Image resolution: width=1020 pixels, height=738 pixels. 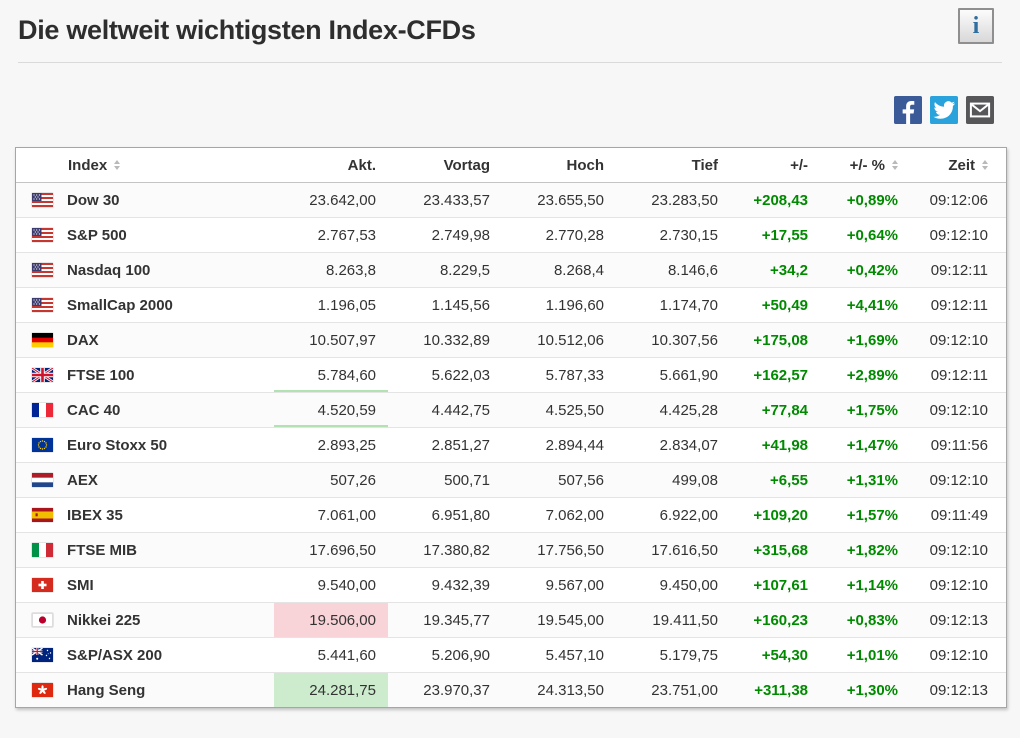 I want to click on cell-tief: 9.450,00, so click(x=673, y=585).